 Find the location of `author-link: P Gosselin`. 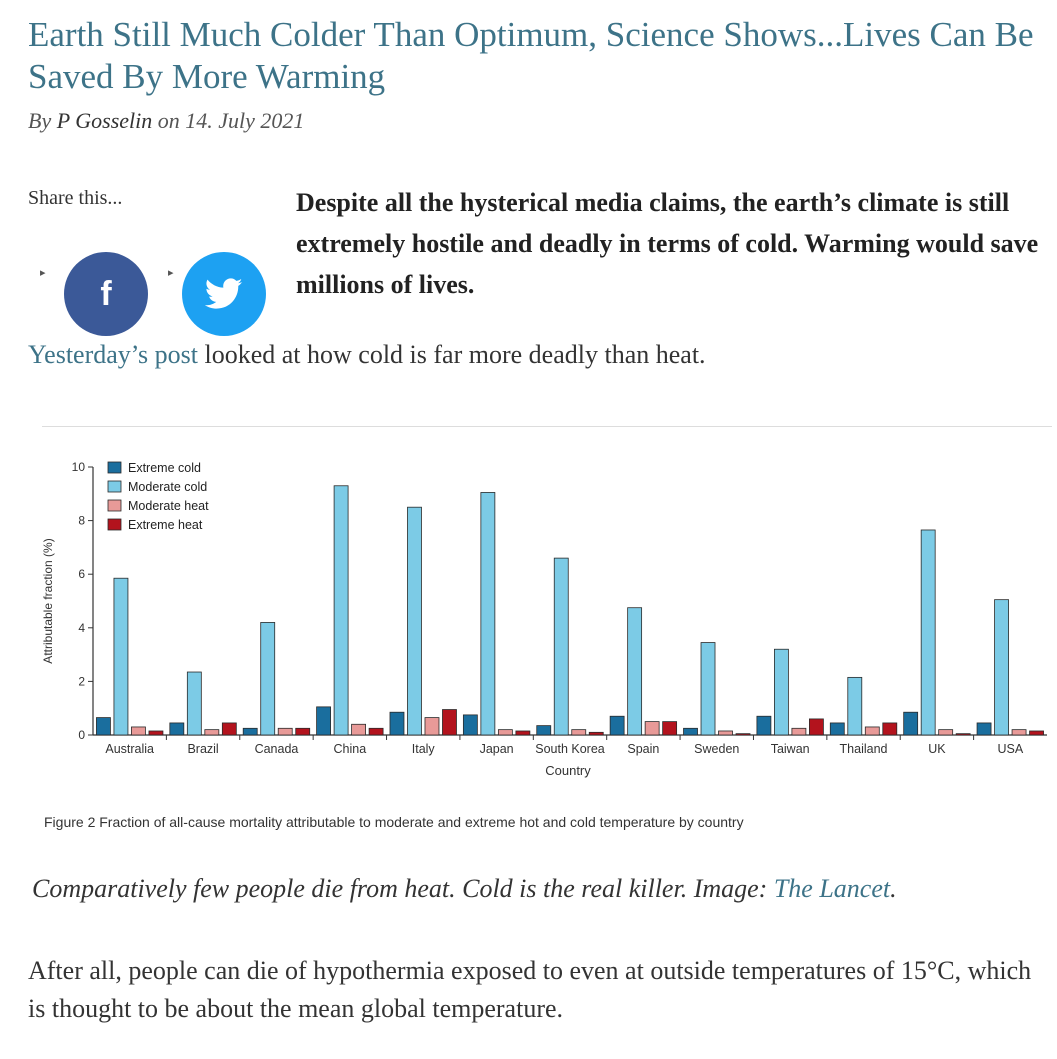

author-link: P Gosselin is located at coordinates (104, 120).